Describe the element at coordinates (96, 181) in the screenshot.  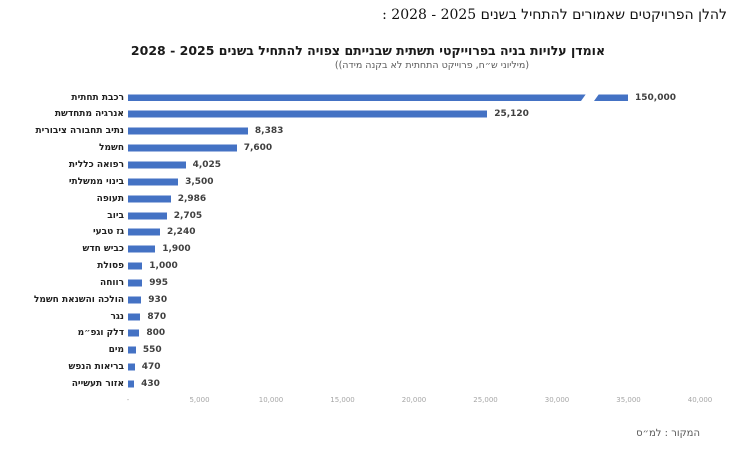
I see `category-label: בינוי ממשלתי` at that location.